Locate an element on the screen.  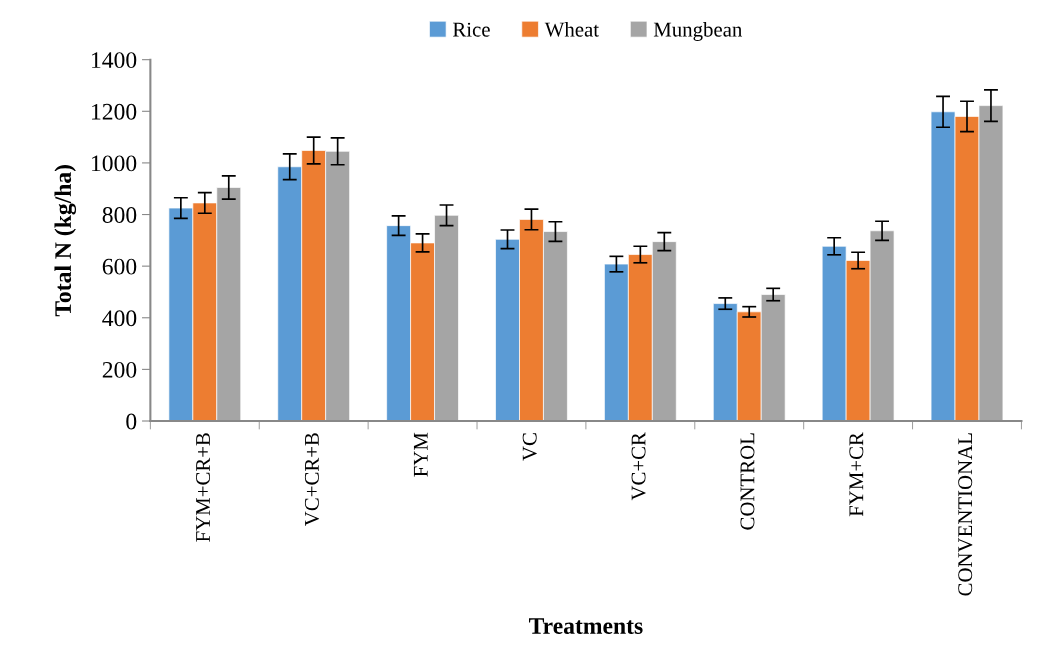
legend-label: Rice is located at coordinates (471, 29).